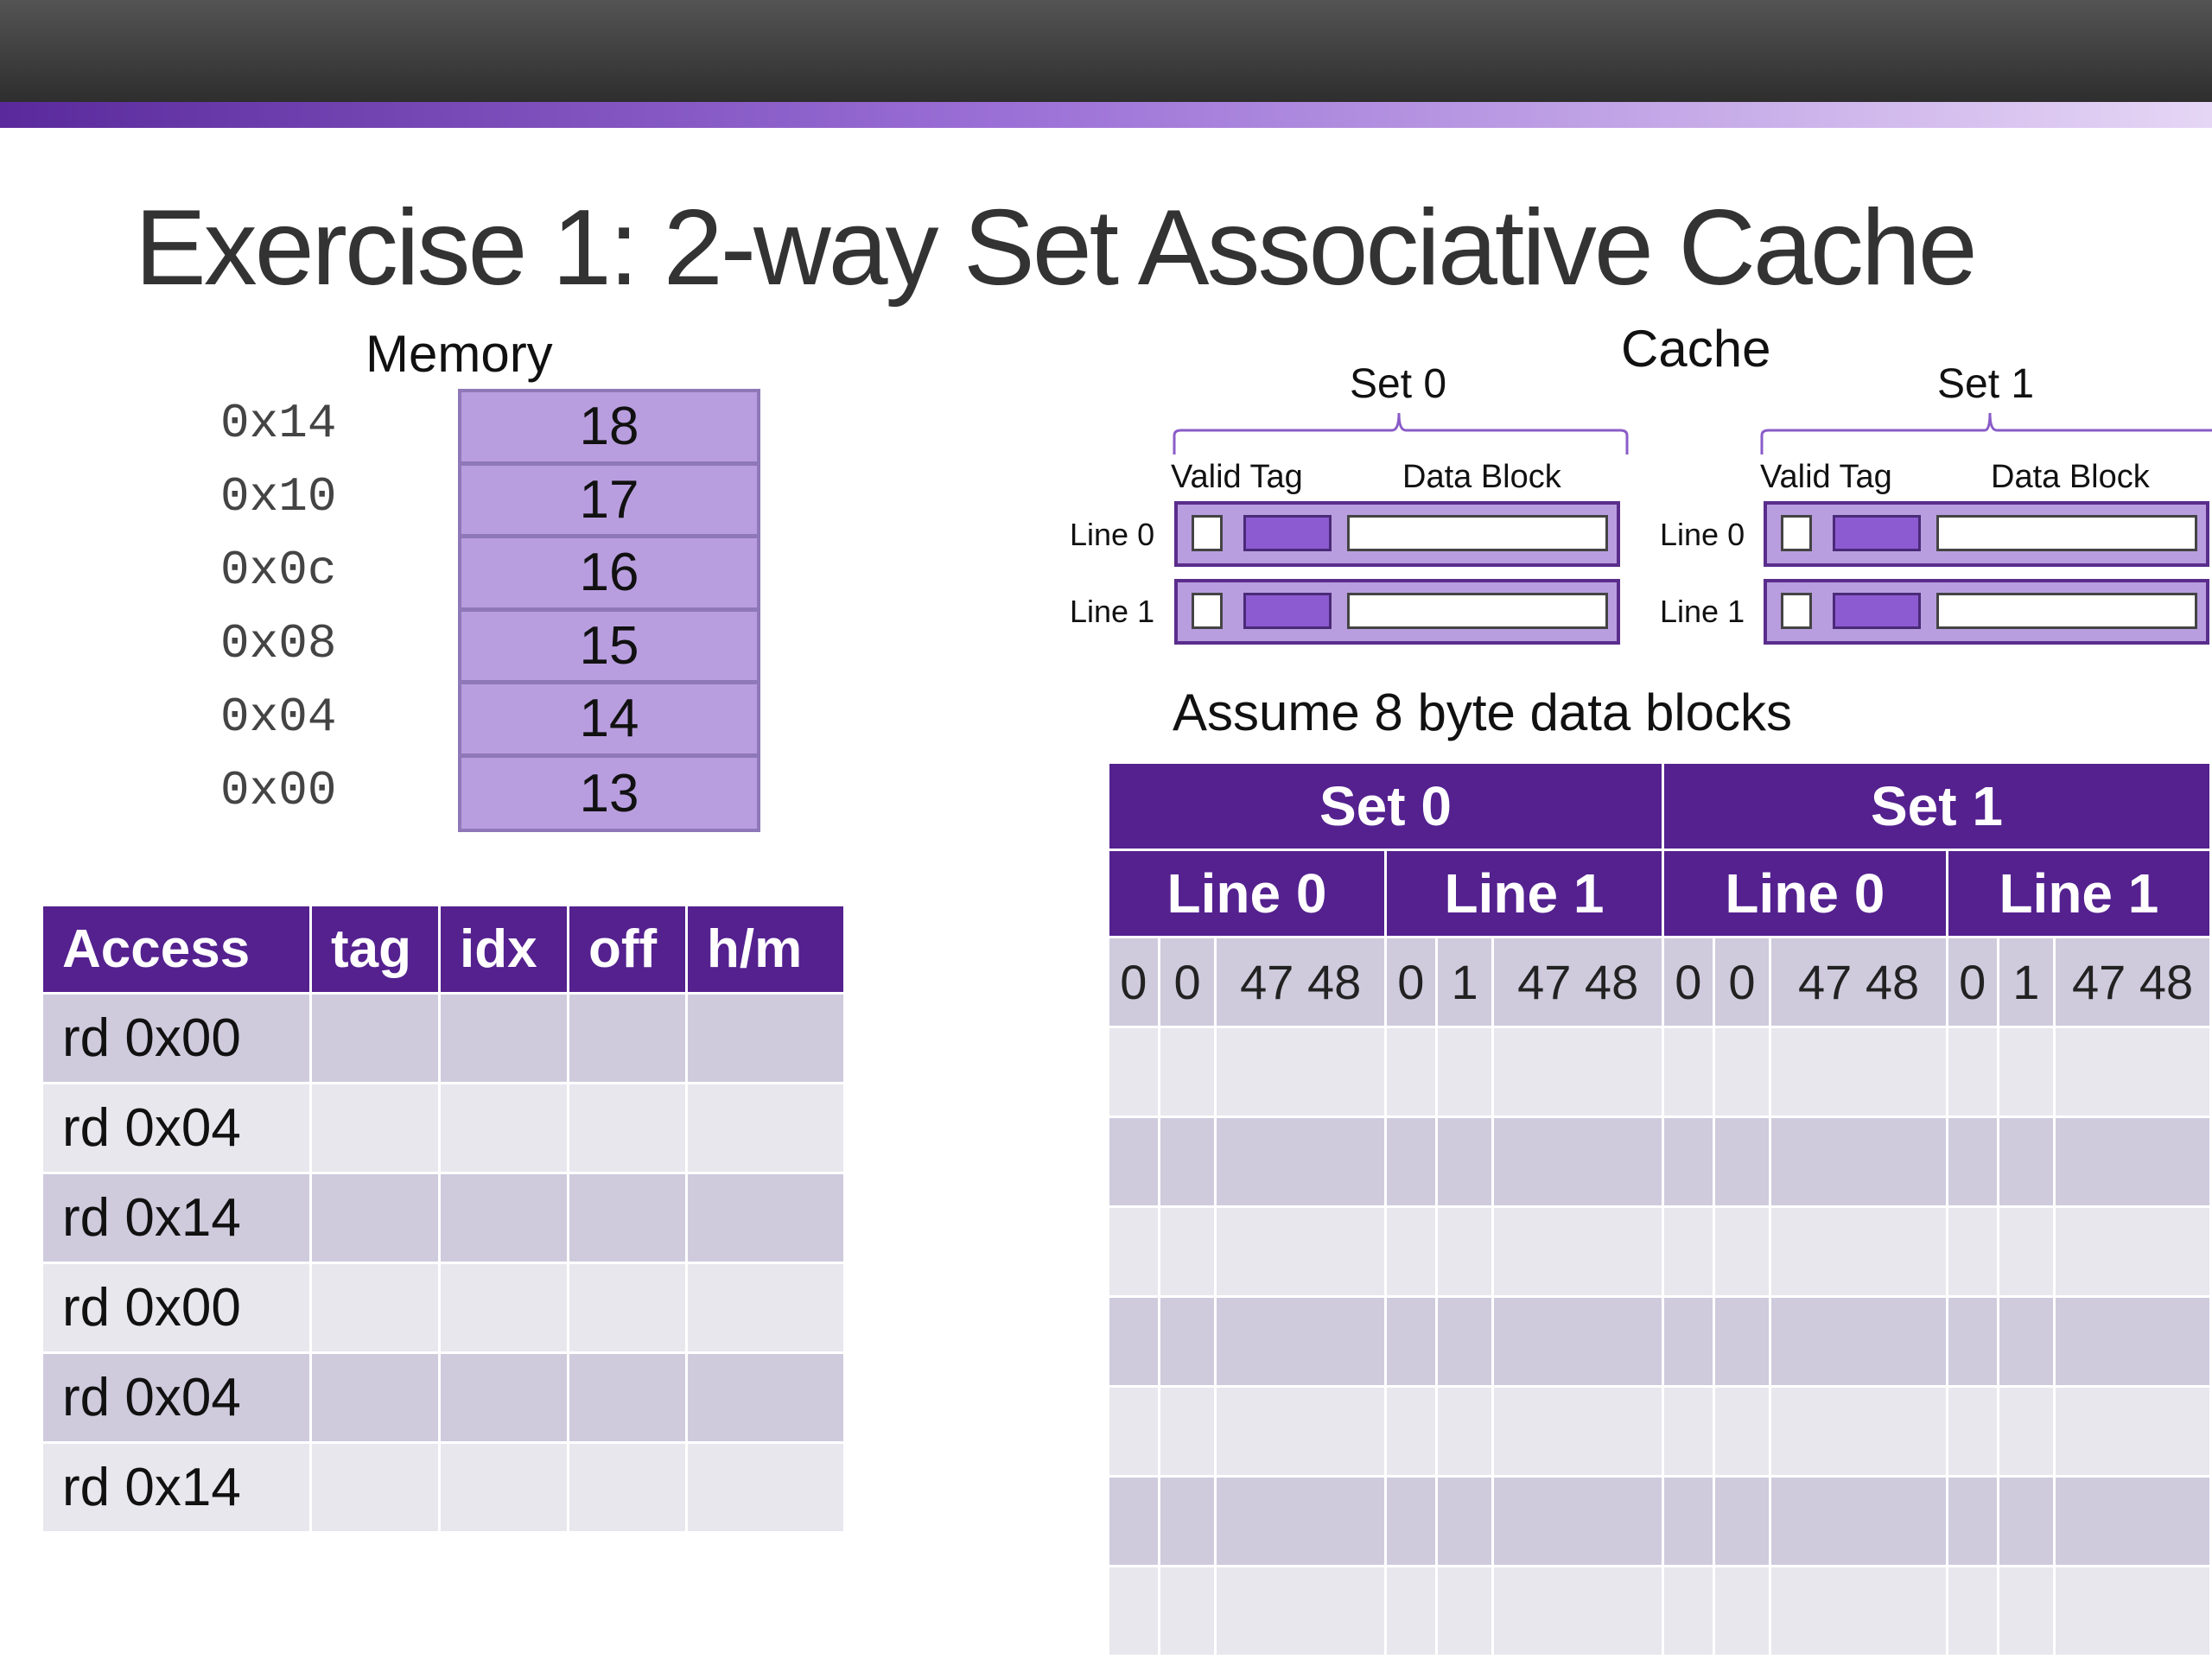 This screenshot has height=1659, width=2212. What do you see at coordinates (765, 949) in the screenshot?
I see `header-hm: h/m` at bounding box center [765, 949].